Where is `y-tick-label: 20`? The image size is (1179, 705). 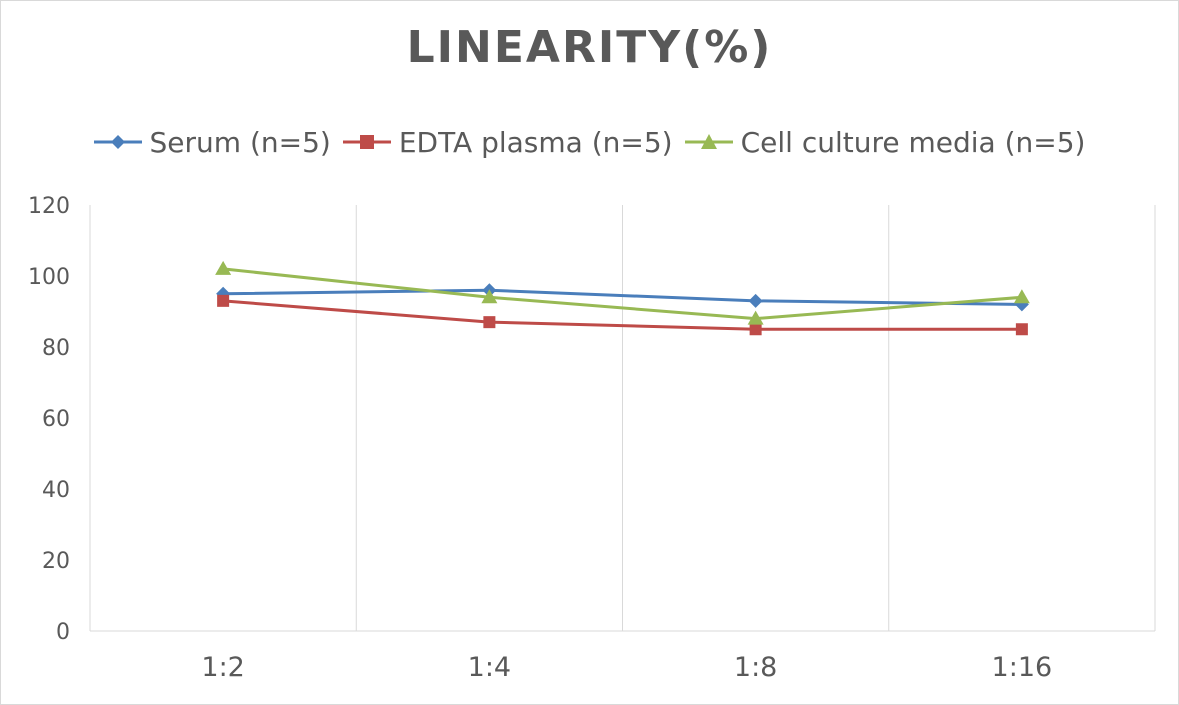 y-tick-label: 20 is located at coordinates (56, 561).